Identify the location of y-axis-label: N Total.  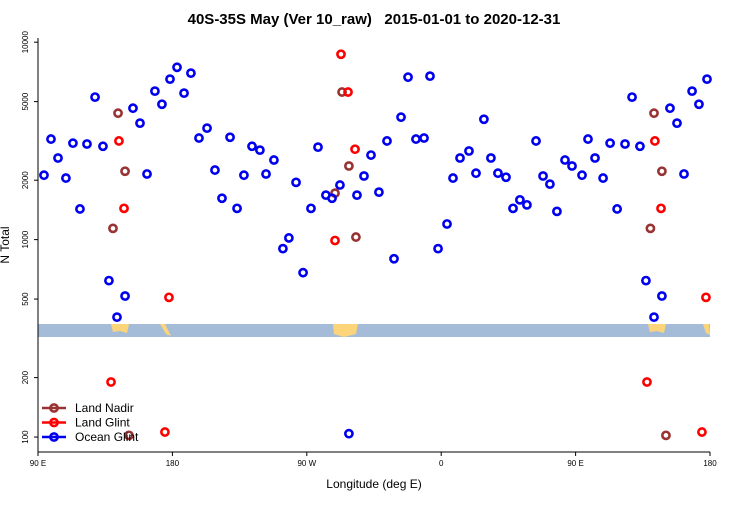
(6, 244).